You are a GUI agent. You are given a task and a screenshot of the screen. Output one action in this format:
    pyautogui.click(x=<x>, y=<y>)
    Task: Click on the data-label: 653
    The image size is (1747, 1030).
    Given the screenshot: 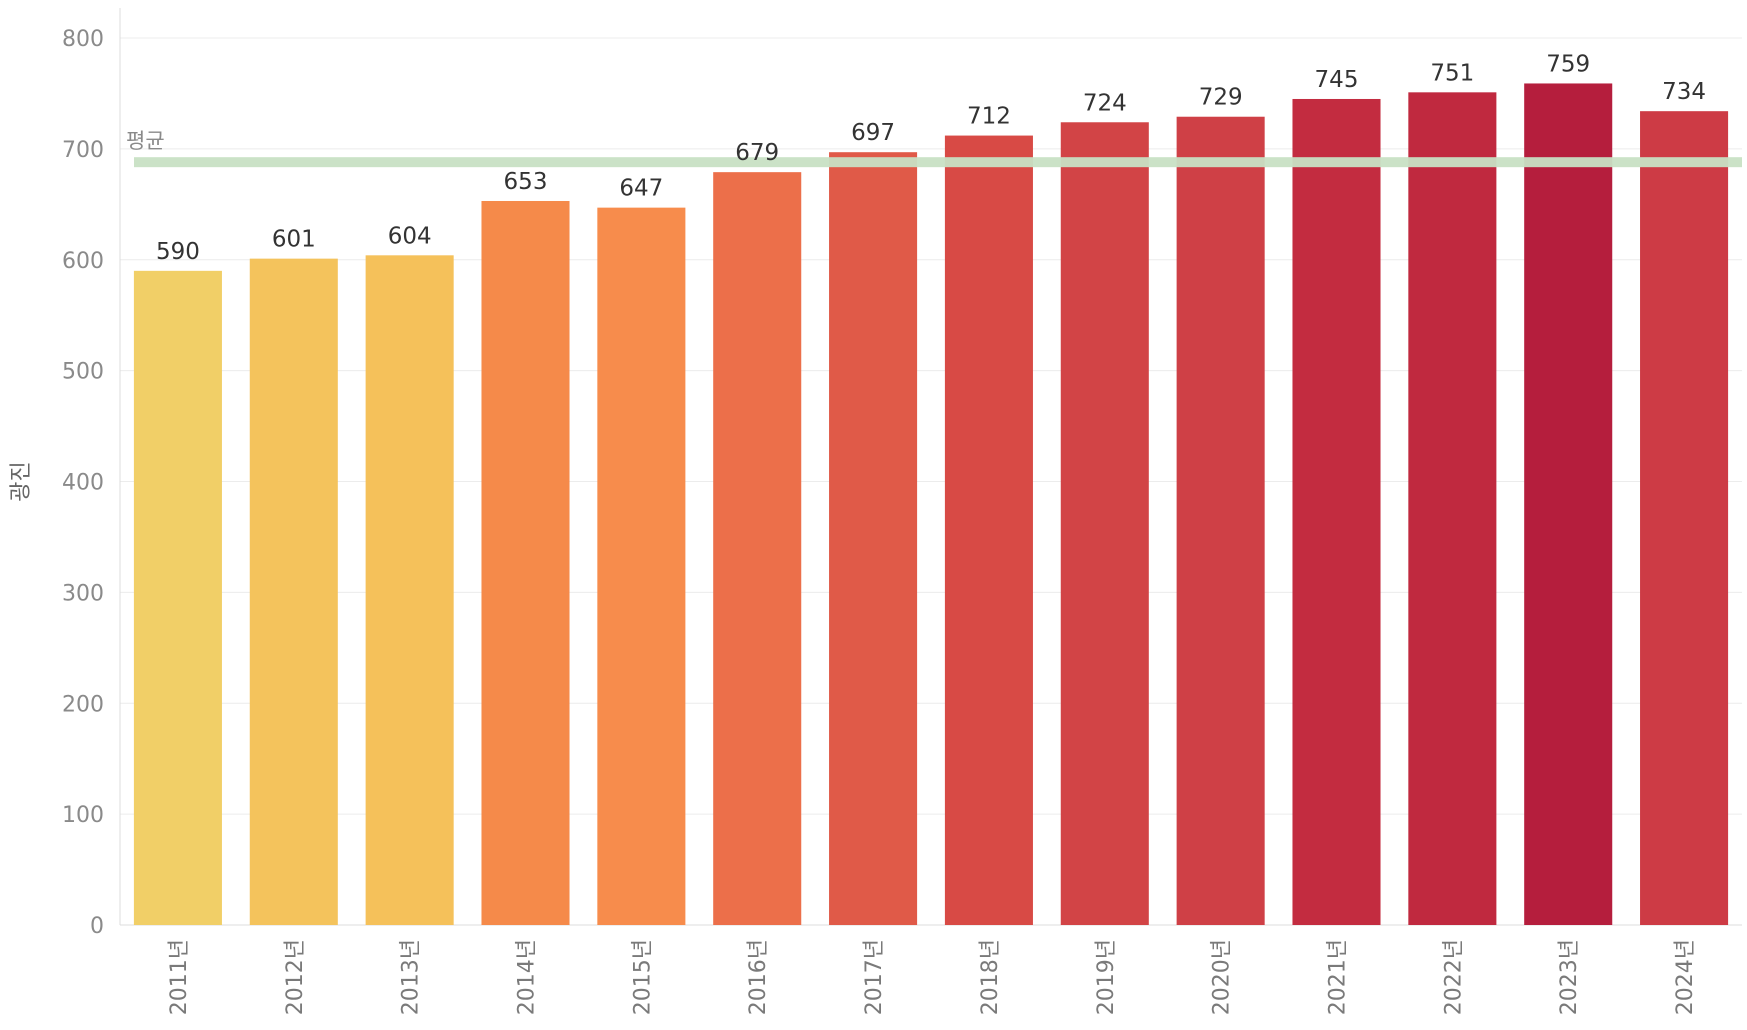 What is the action you would take?
    pyautogui.click(x=526, y=182)
    